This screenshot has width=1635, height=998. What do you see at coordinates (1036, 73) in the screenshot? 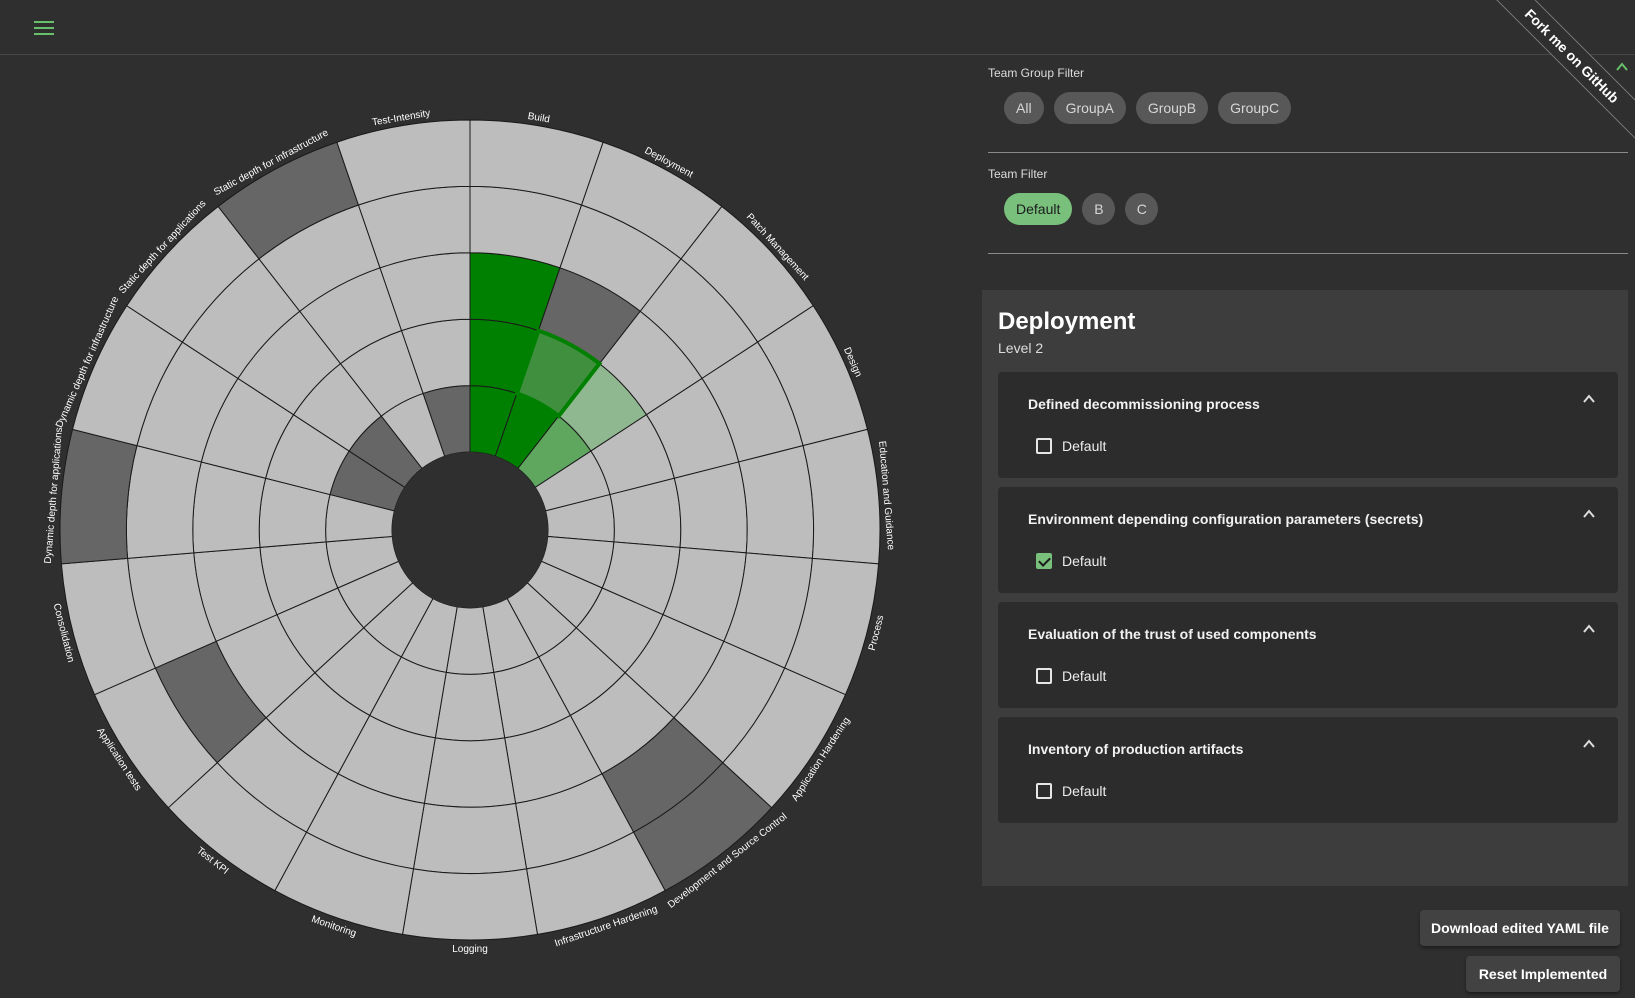
I see `team-group-filter-label: Team Group Filter` at bounding box center [1036, 73].